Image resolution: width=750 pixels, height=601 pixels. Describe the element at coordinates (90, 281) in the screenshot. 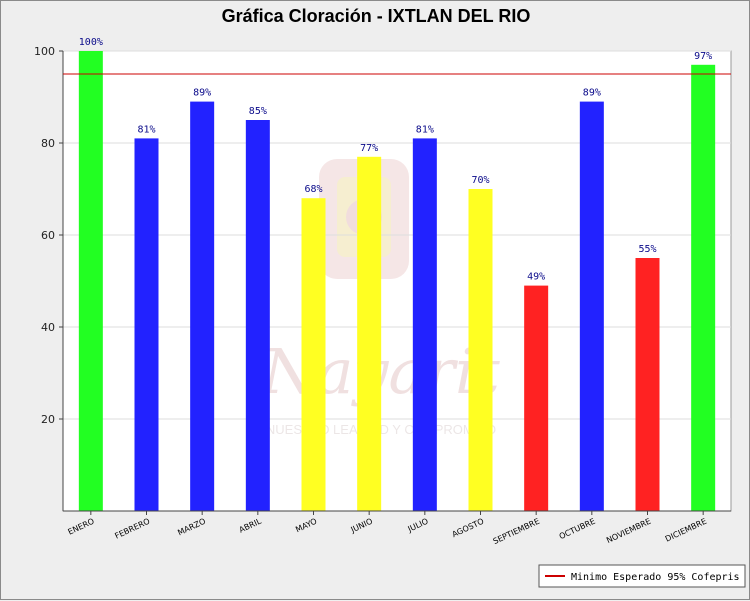

I see `bar-enero` at that location.